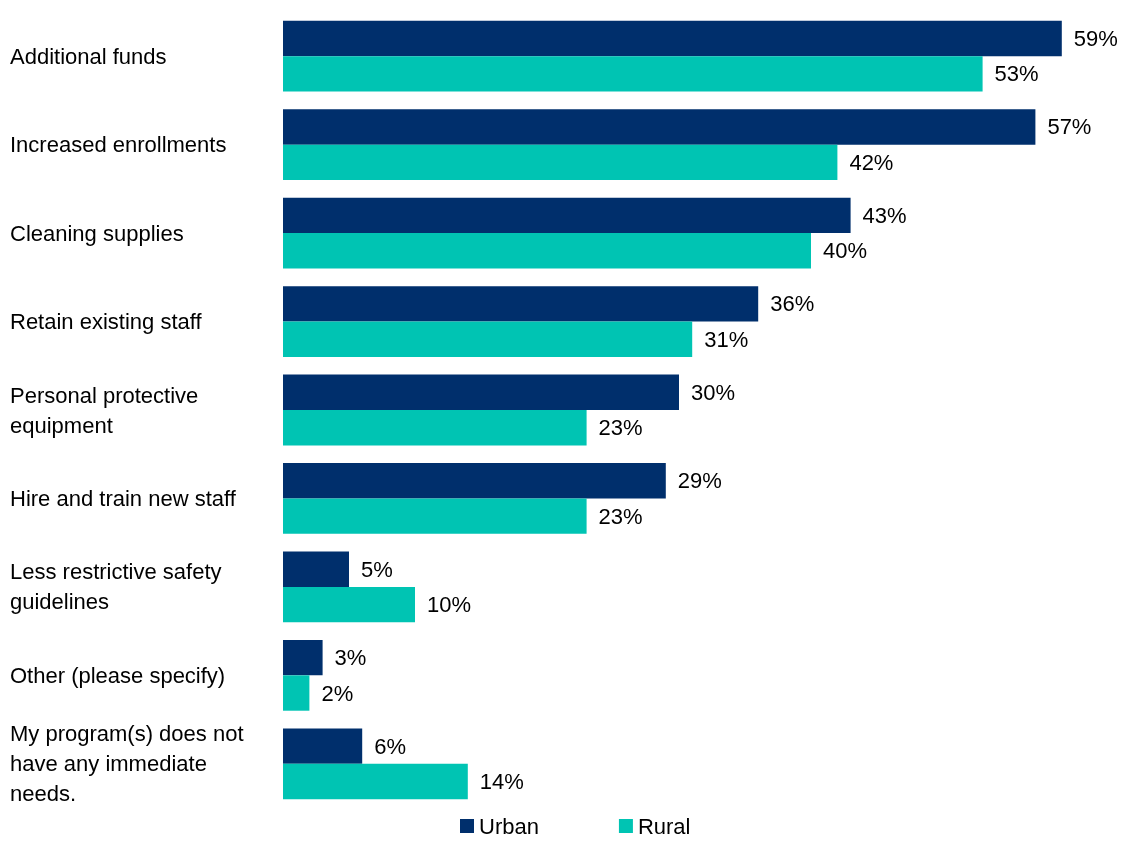 This screenshot has height=842, width=1137. What do you see at coordinates (118, 145) in the screenshot?
I see `y-tick-label: Increased enrollments` at bounding box center [118, 145].